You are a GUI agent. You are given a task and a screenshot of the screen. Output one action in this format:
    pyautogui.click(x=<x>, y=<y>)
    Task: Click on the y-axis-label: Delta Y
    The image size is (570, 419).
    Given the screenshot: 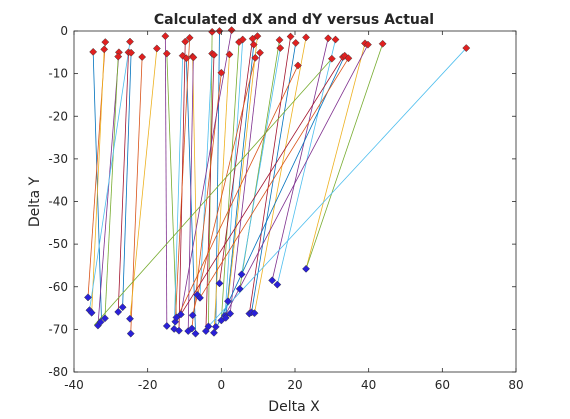 What is the action you would take?
    pyautogui.click(x=35, y=201)
    